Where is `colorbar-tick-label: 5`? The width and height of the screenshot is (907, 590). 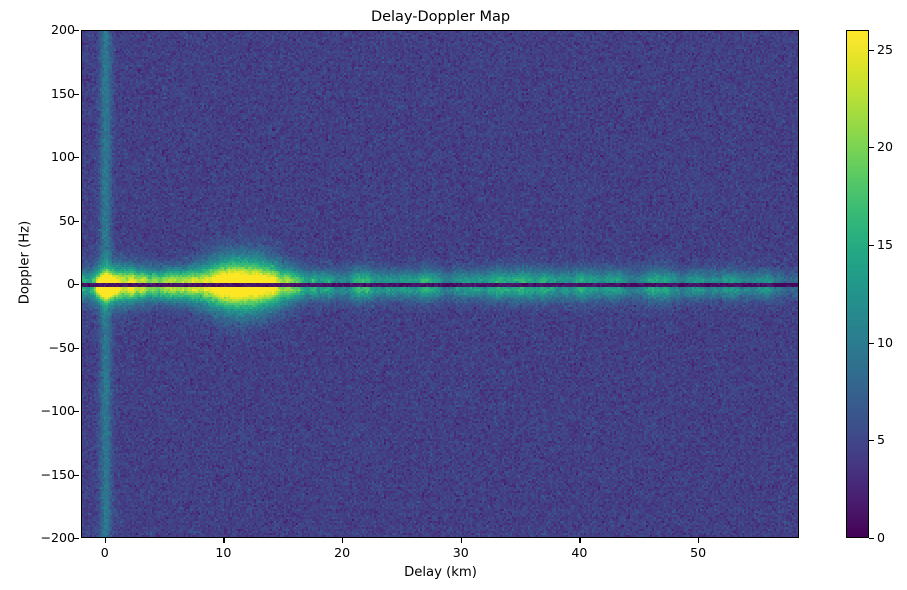 colorbar-tick-label: 5 is located at coordinates (881, 440).